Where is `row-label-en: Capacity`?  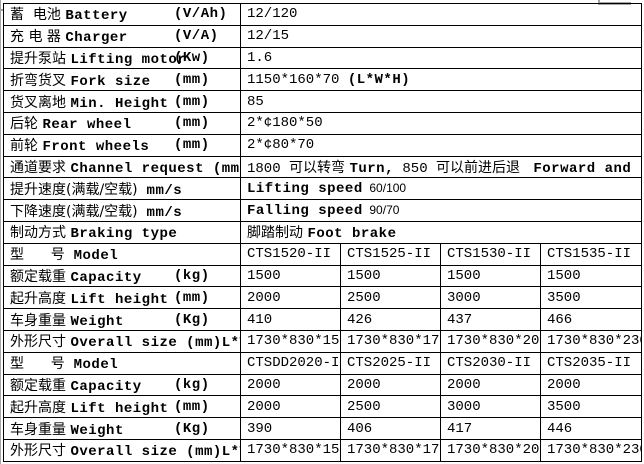 row-label-en: Capacity is located at coordinates (106, 386).